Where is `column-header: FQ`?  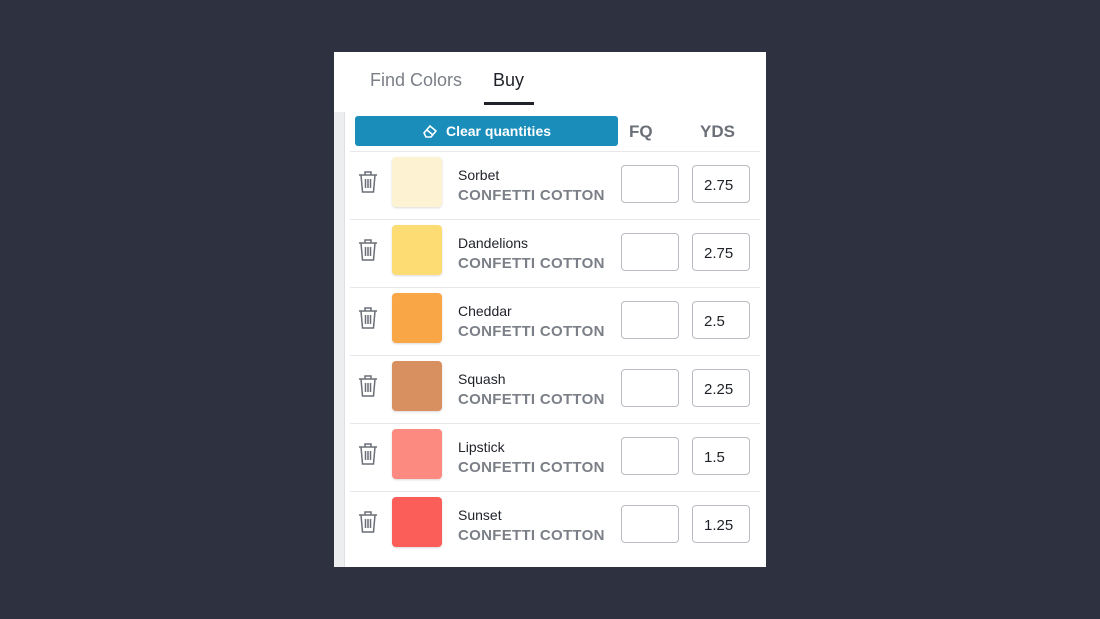 column-header: FQ is located at coordinates (641, 131).